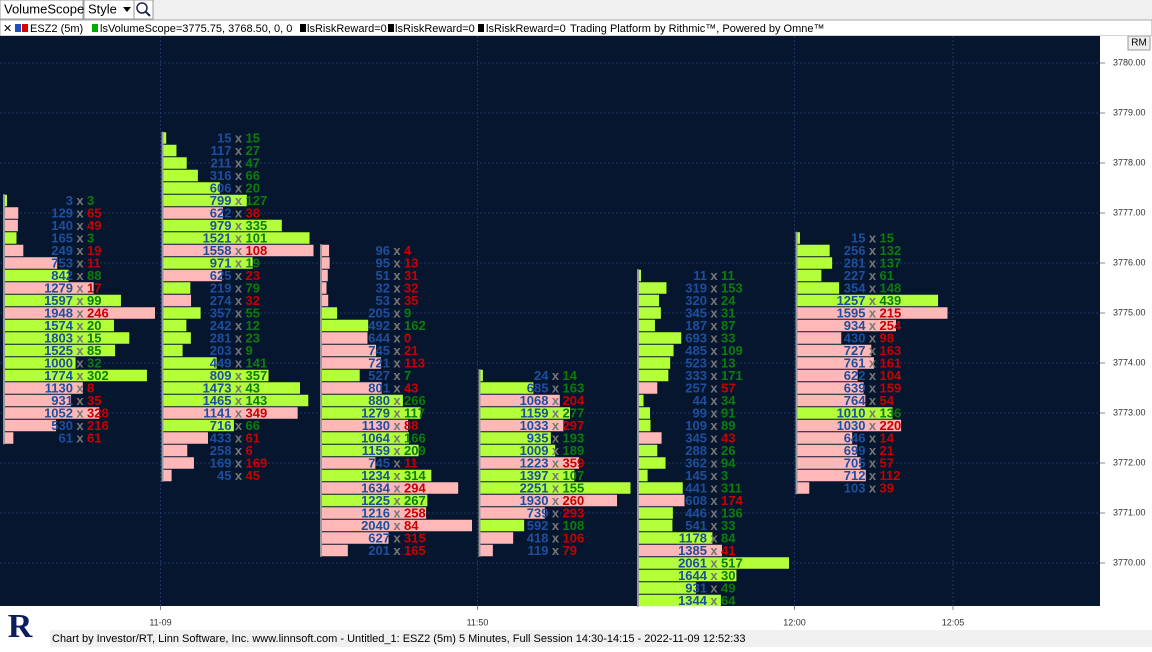 This screenshot has height=652, width=1152. I want to click on ask-volume: 246, so click(98, 312).